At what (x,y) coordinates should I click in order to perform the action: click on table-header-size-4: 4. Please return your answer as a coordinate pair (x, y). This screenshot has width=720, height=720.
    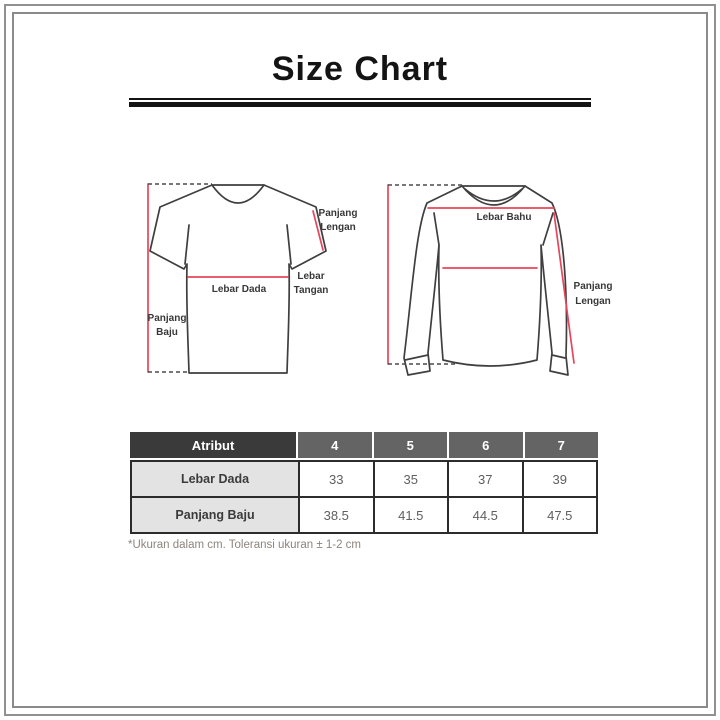
    Looking at the image, I should click on (335, 445).